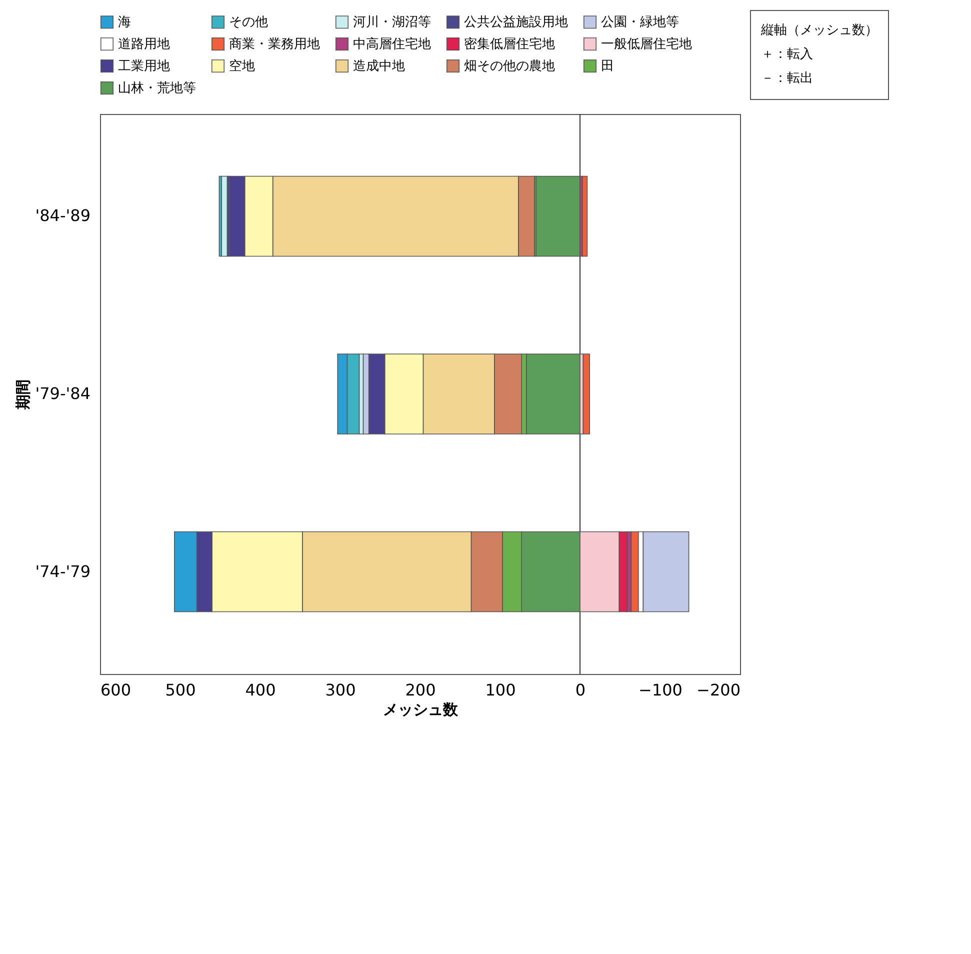 This screenshot has width=971, height=954. I want to click on legend-label: 中高層住宅地, so click(392, 44).